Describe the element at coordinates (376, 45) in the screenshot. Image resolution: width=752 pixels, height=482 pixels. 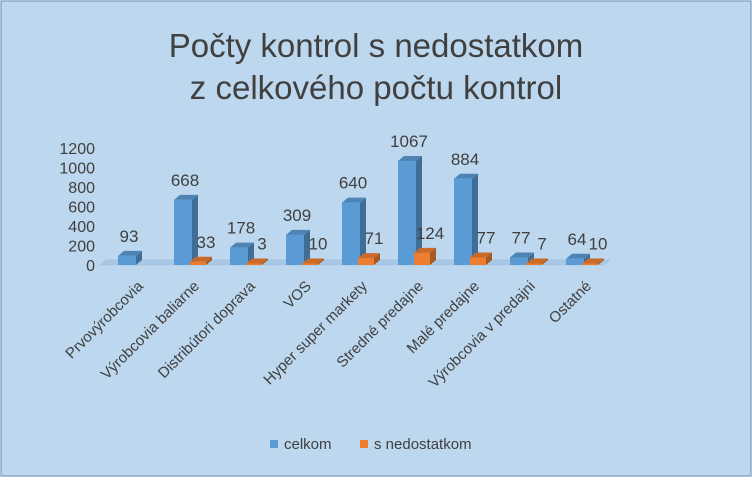
I see `chart-title-line-1: Počty kontrol s nedostatkom` at that location.